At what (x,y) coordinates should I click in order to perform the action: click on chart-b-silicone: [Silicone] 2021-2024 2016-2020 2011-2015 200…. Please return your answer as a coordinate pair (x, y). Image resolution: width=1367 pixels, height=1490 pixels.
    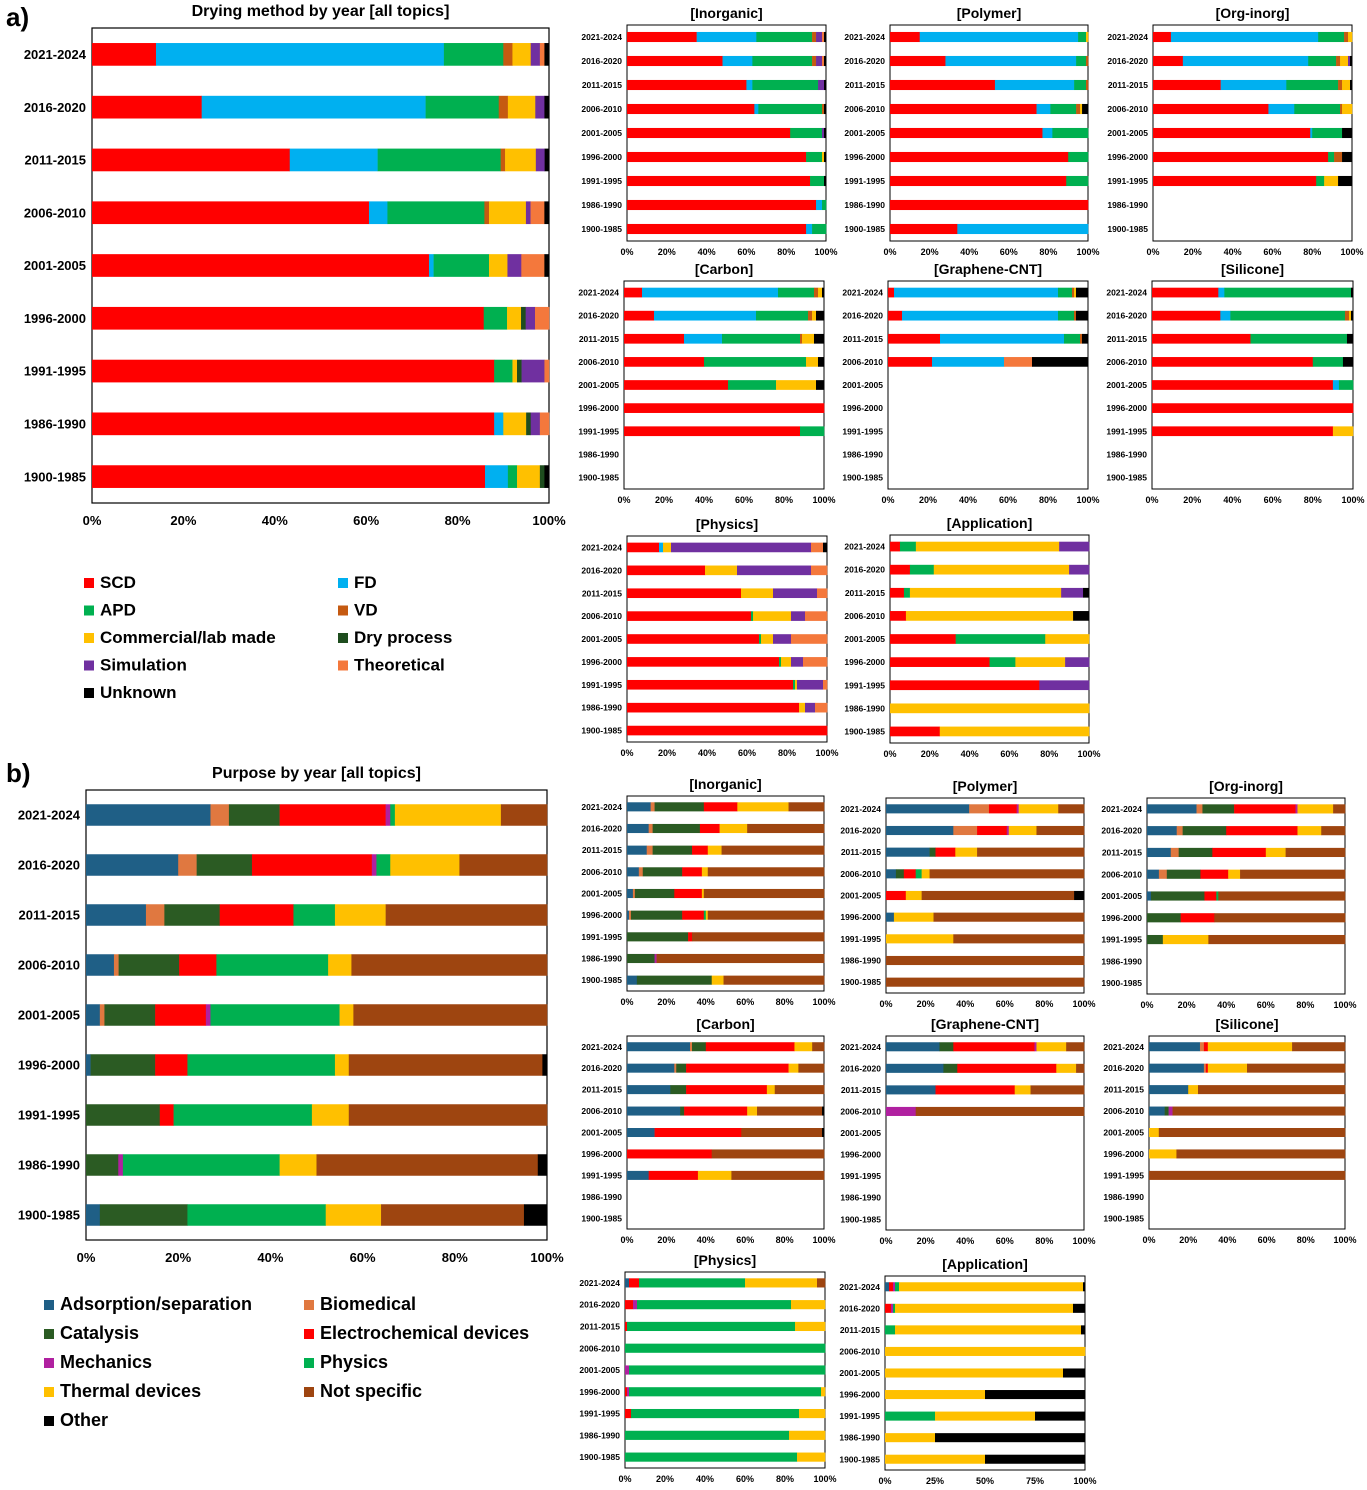
    Looking at the image, I should click on (1229, 1130).